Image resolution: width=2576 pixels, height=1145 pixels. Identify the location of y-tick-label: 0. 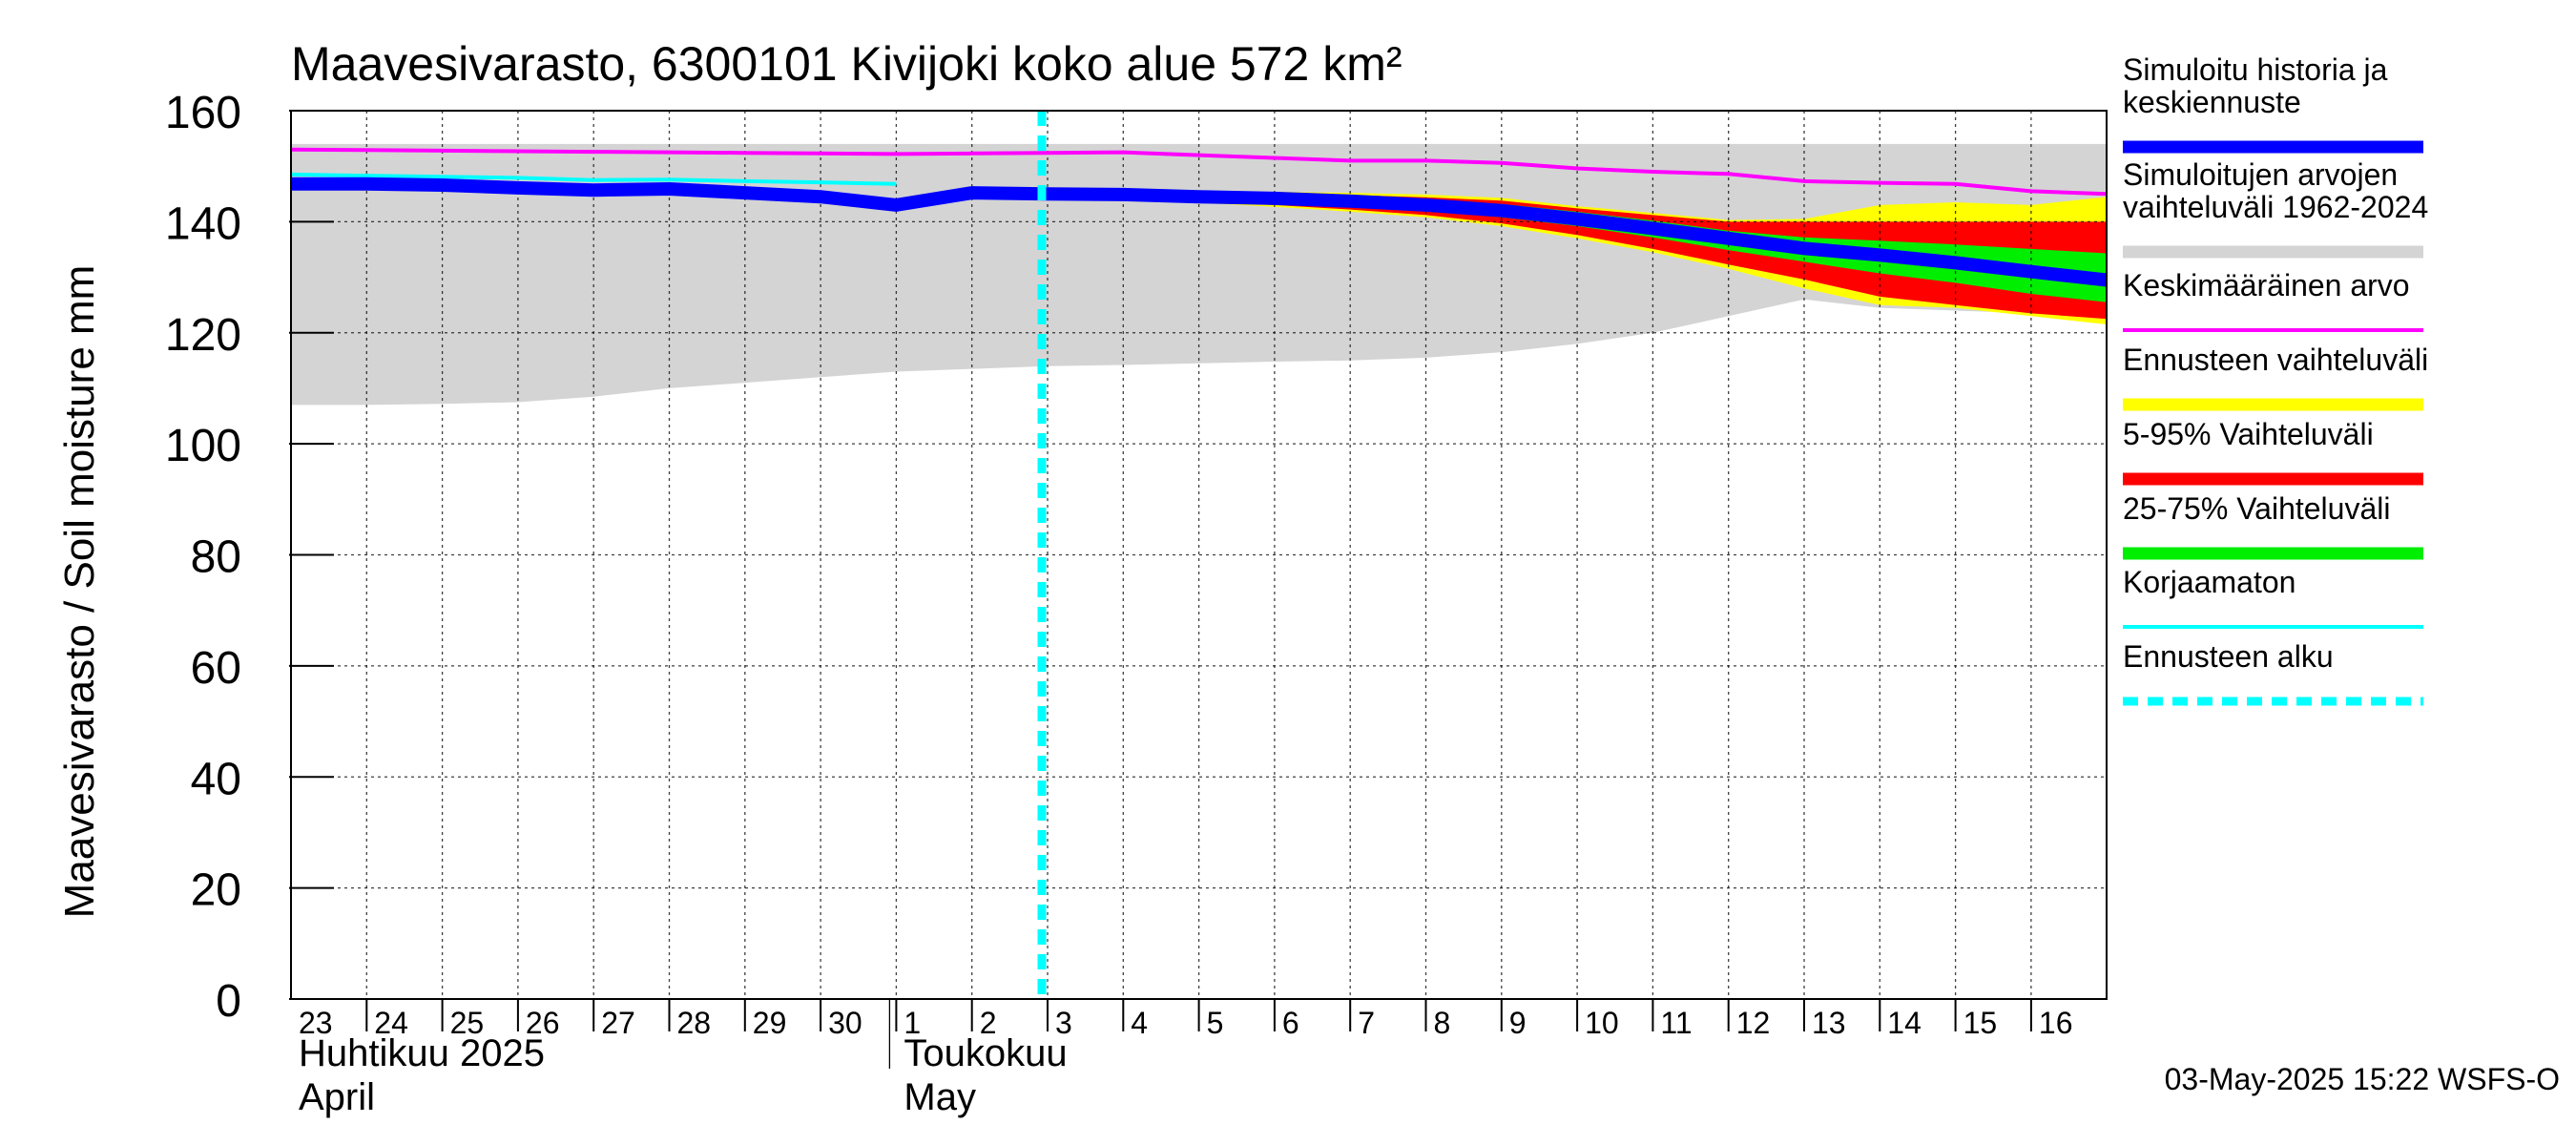
(228, 1001).